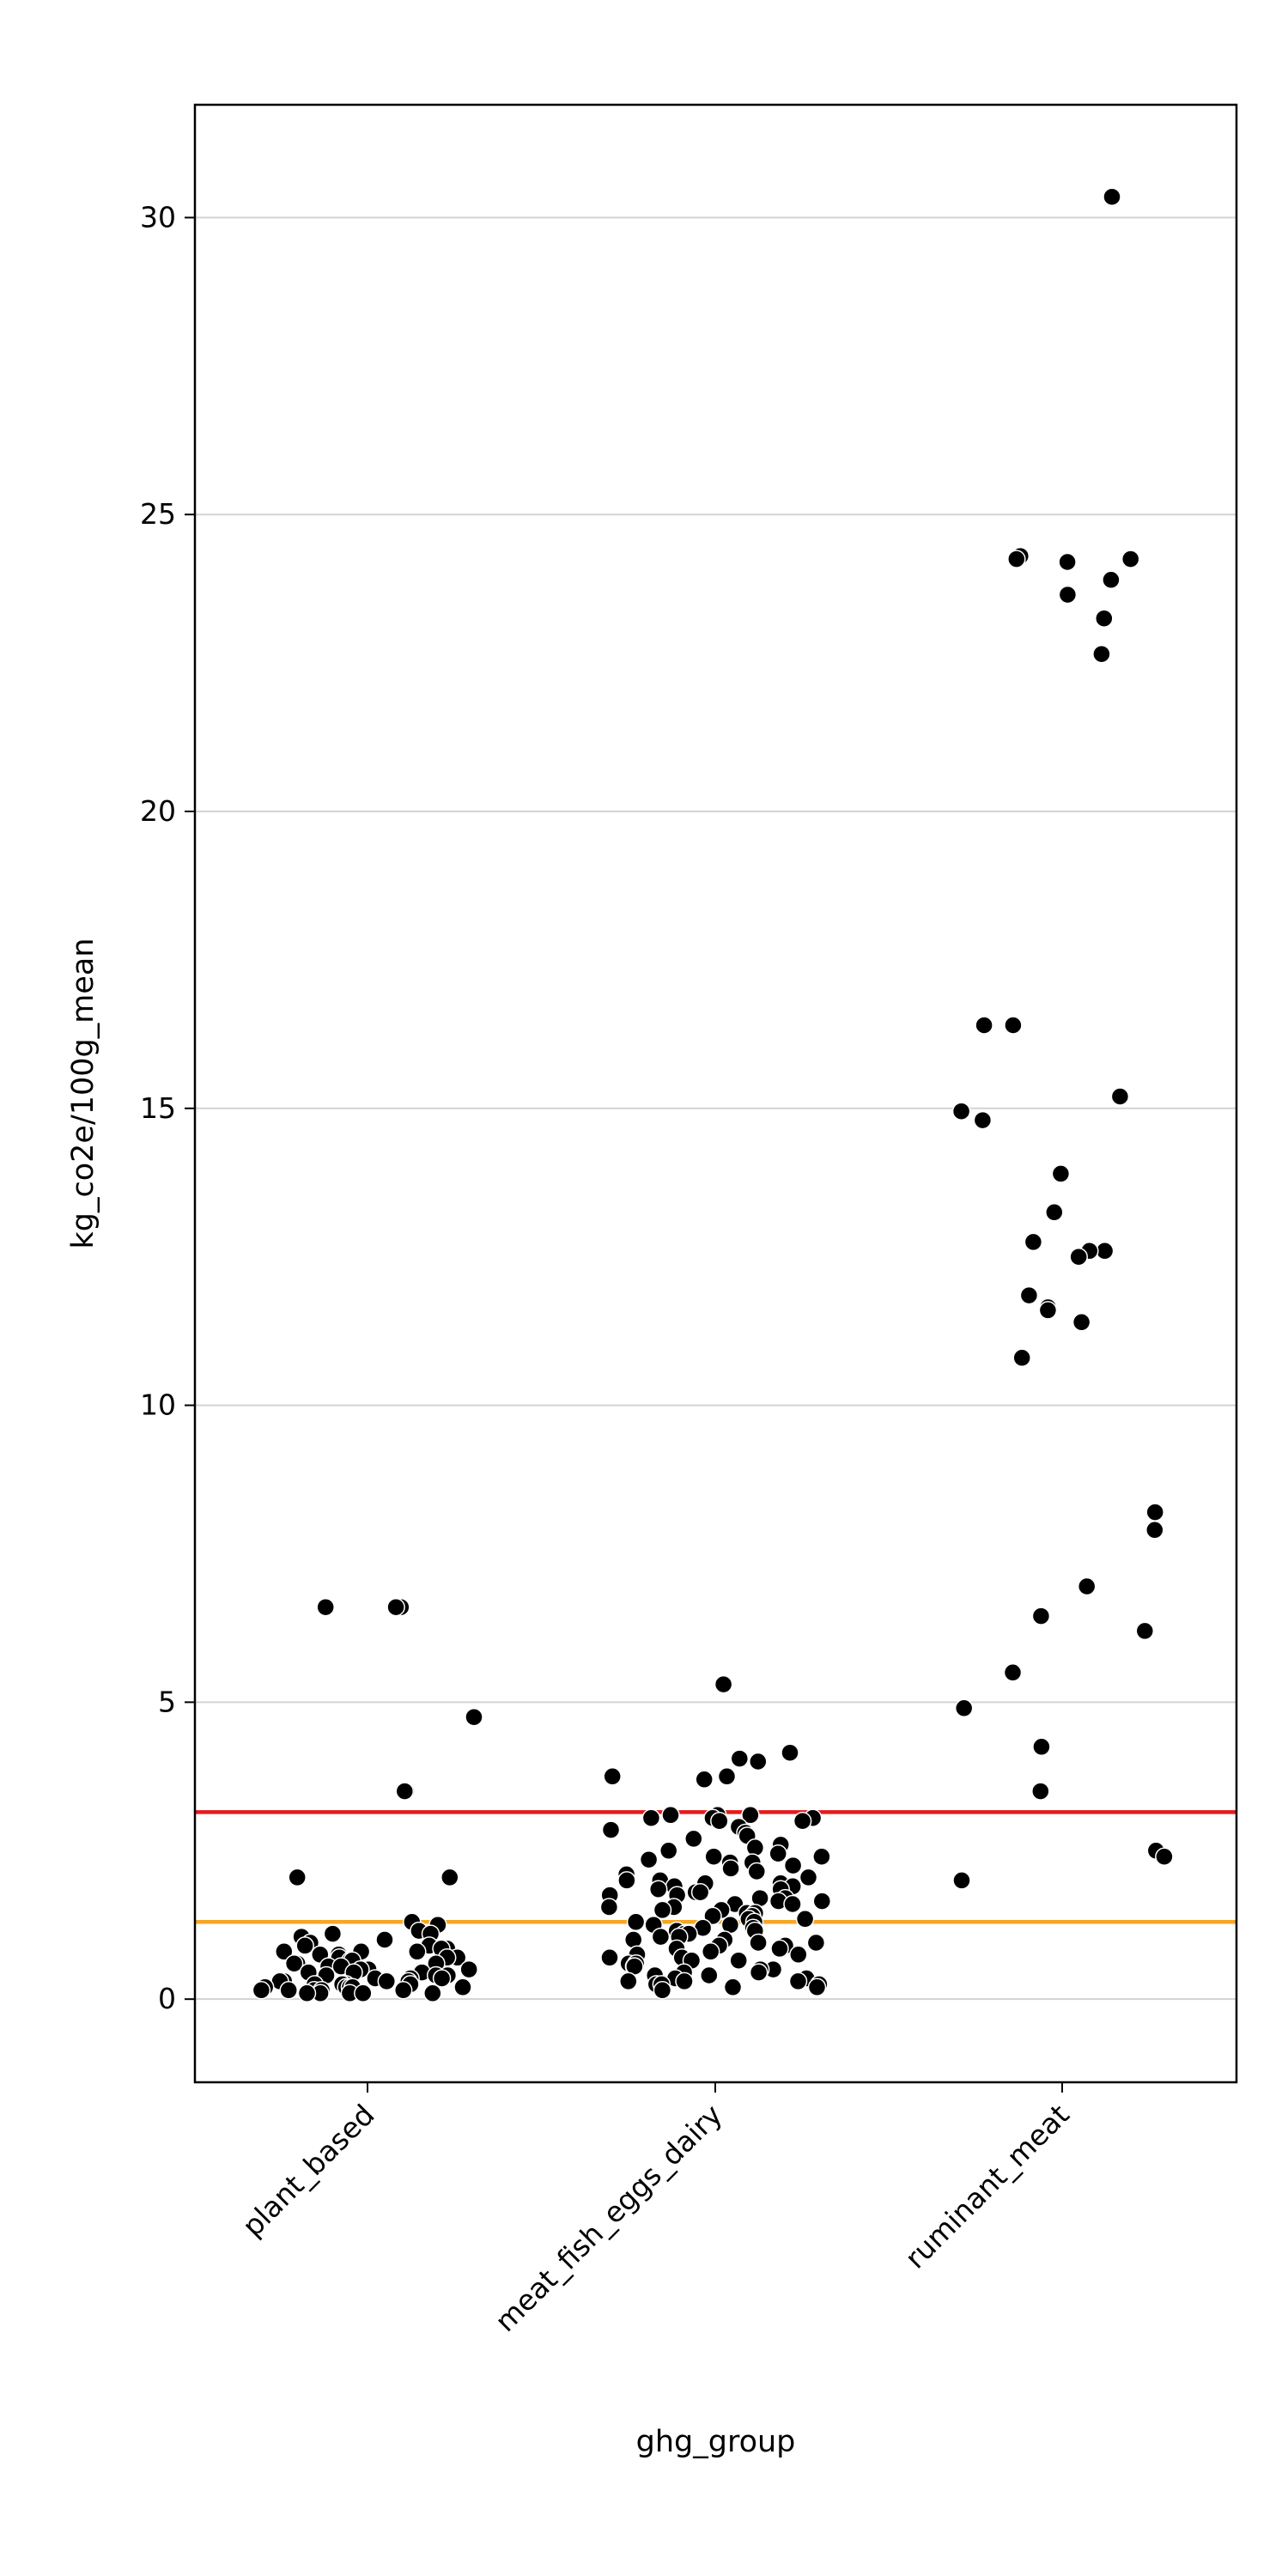  Describe the element at coordinates (158, 811) in the screenshot. I see `y-tick-label: 20` at that location.